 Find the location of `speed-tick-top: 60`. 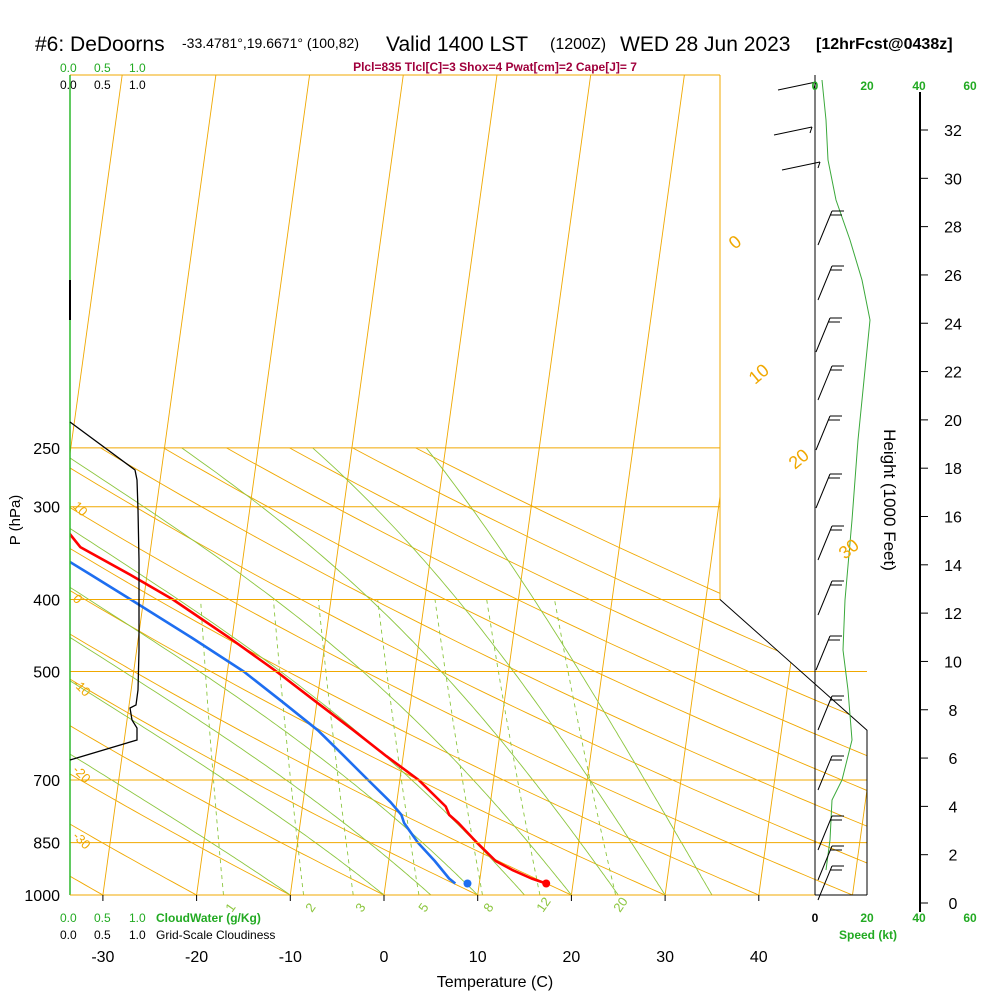

speed-tick-top: 60 is located at coordinates (970, 86).